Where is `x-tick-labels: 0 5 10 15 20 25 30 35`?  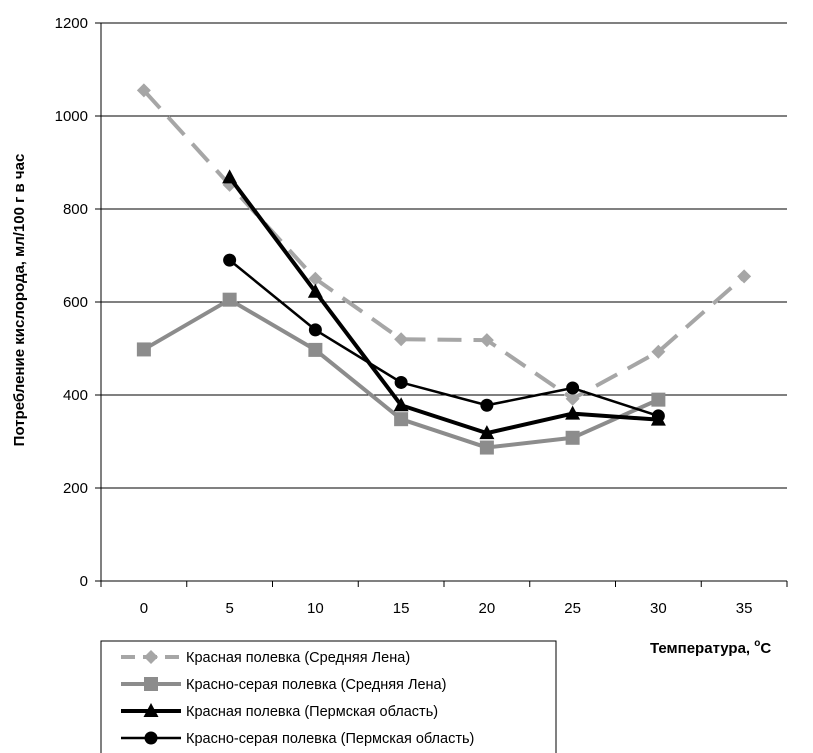 x-tick-labels: 0 5 10 15 20 25 30 35 is located at coordinates (446, 608).